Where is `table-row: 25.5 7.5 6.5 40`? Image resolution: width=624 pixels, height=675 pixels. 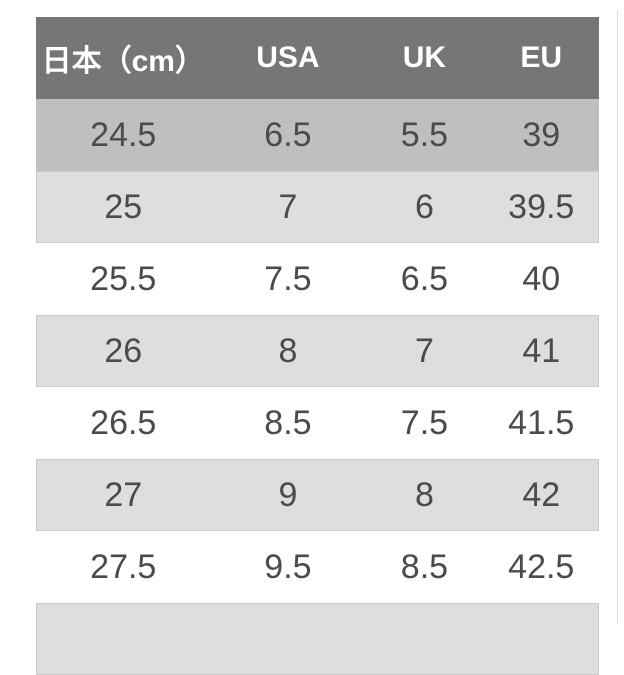 table-row: 25.5 7.5 6.5 40 is located at coordinates (317, 279).